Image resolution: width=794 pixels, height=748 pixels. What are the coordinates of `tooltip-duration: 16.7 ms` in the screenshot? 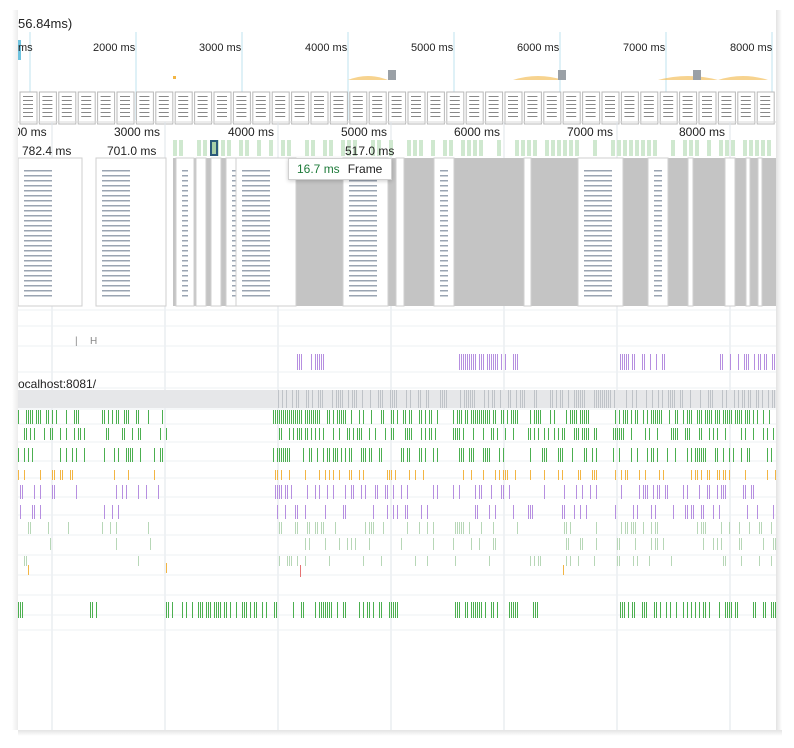 It's located at (318, 169).